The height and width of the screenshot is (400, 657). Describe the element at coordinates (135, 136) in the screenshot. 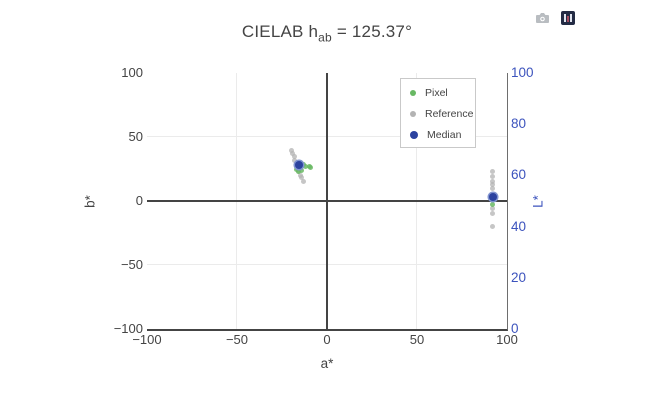

I see `y-left-tick-50: 50` at that location.